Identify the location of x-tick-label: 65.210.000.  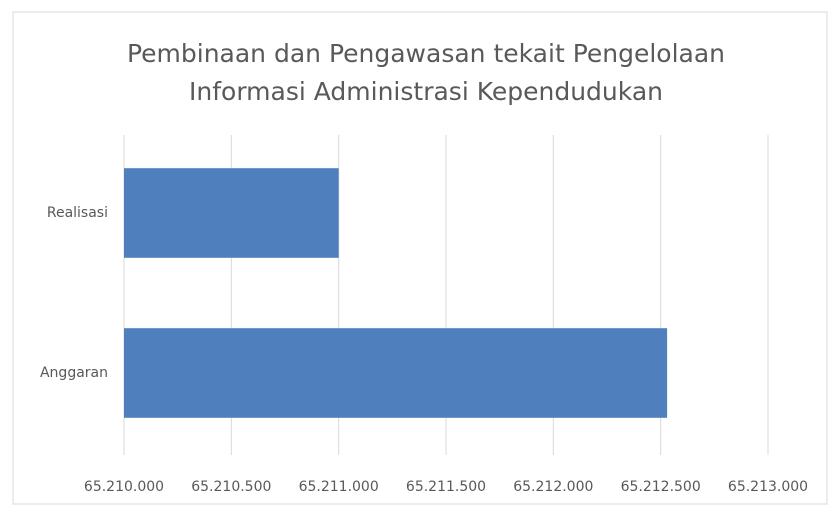
(124, 487).